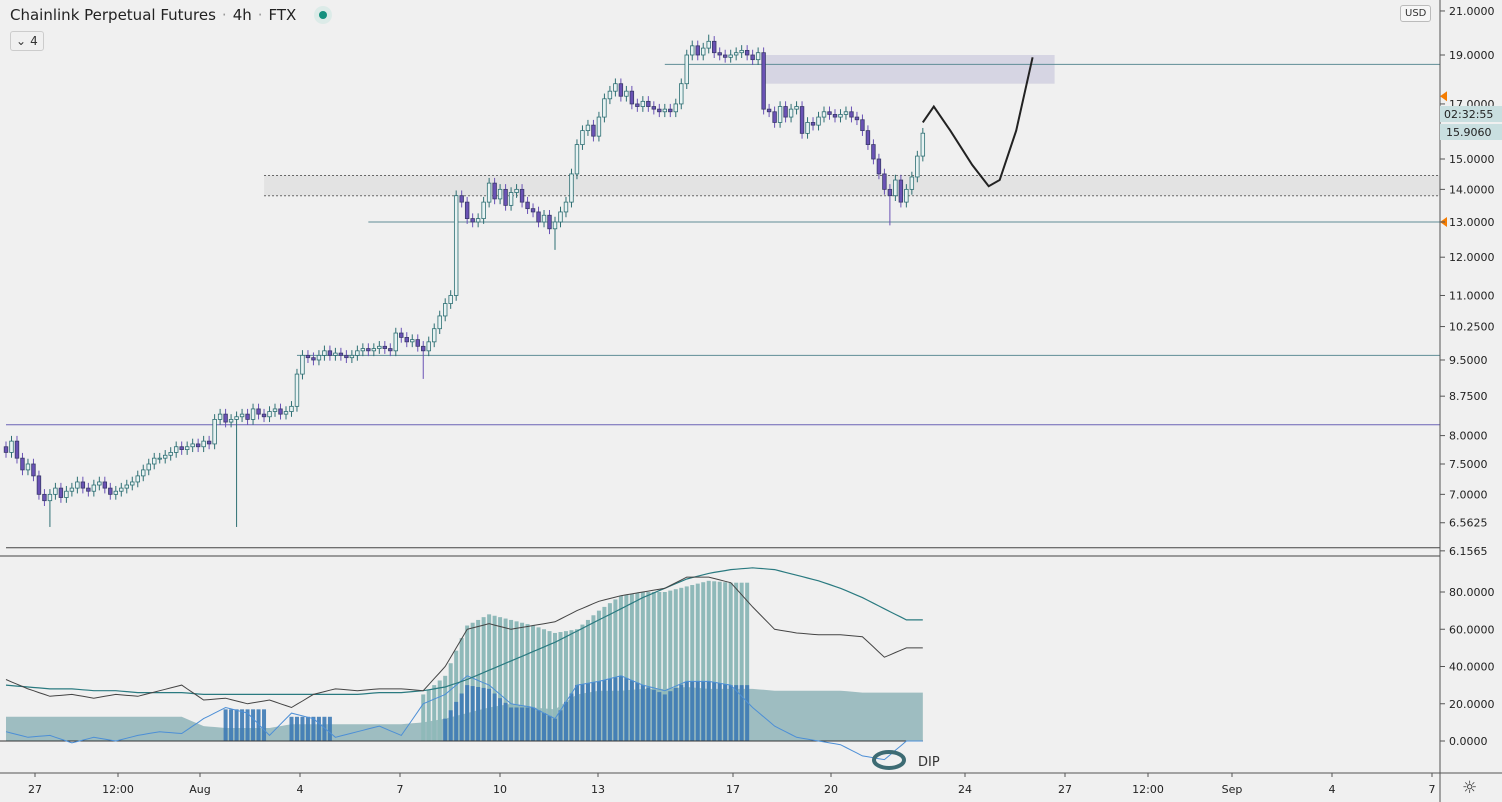  What do you see at coordinates (889, 760) in the screenshot?
I see `dip-circle` at bounding box center [889, 760].